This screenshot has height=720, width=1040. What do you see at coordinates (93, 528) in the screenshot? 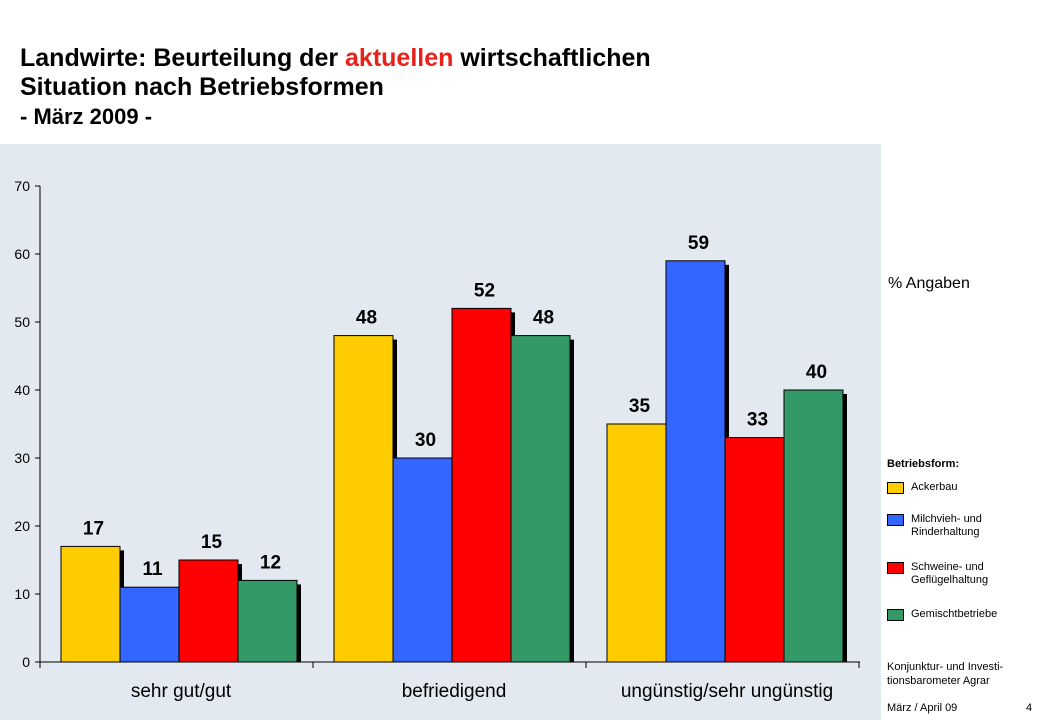
I see `data-label: 17` at bounding box center [93, 528].